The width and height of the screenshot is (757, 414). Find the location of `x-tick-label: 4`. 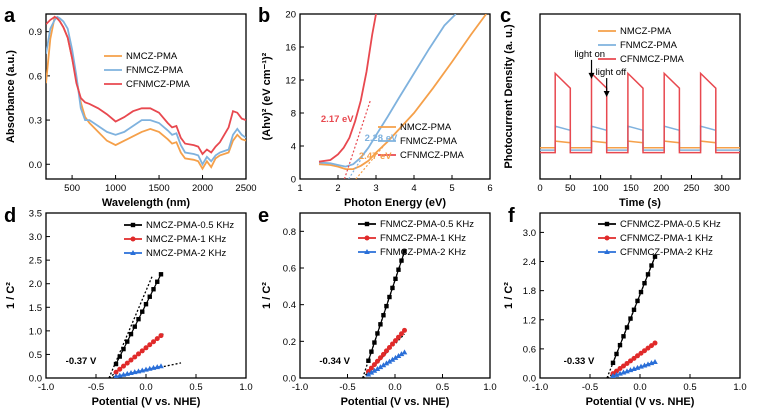

x-tick-label: 4 is located at coordinates (413, 188).